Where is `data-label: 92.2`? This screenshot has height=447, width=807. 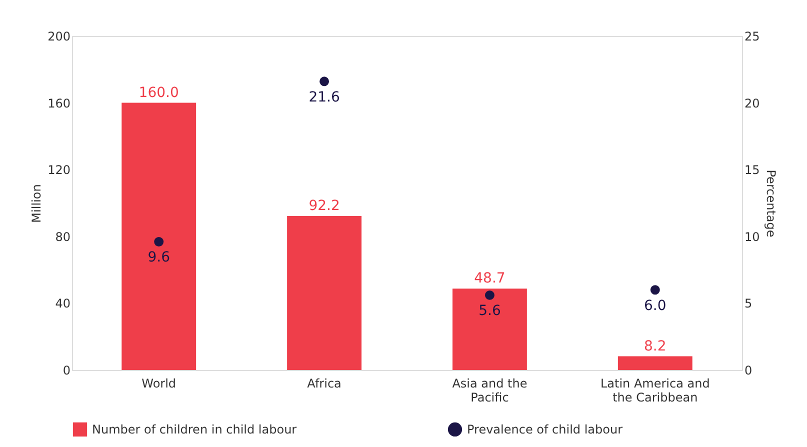 data-label: 92.2 is located at coordinates (324, 206).